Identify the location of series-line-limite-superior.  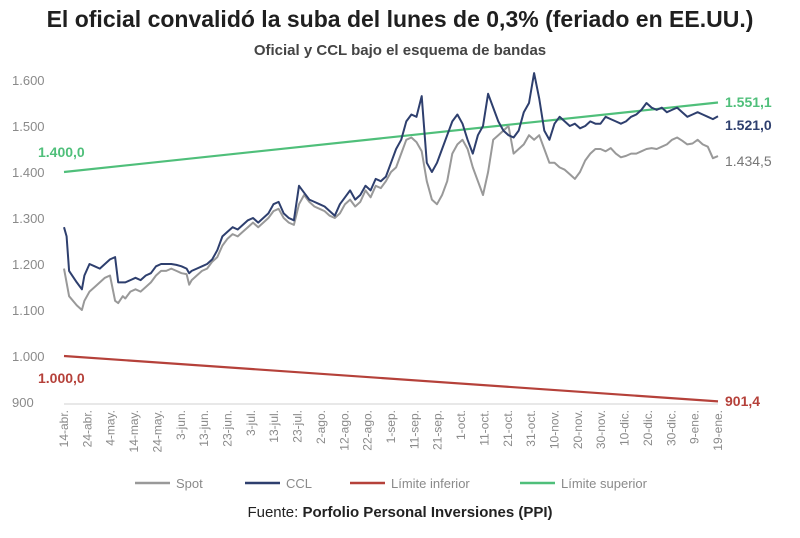
(391, 137).